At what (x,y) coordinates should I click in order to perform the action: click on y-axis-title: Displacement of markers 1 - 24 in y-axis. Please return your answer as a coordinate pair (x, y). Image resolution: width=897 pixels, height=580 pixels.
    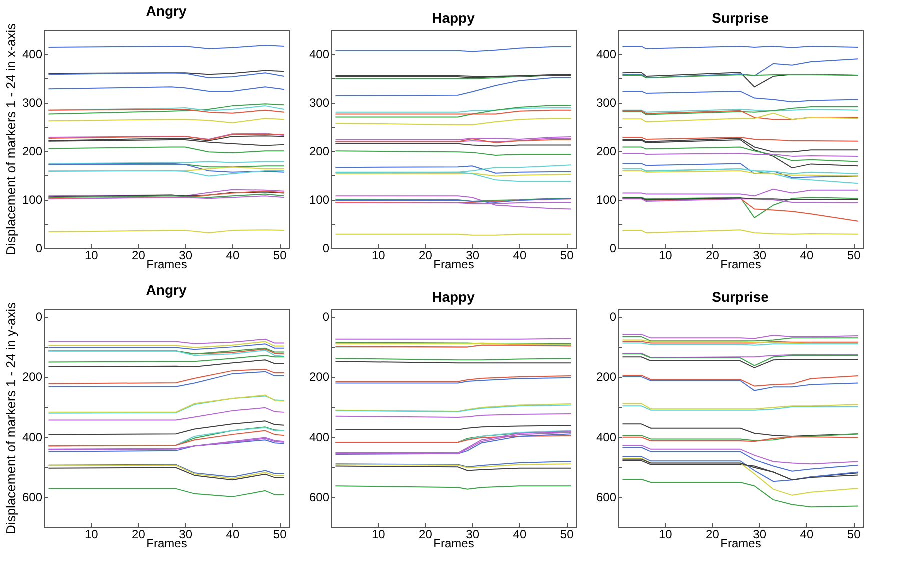
    Looking at the image, I should click on (10, 418).